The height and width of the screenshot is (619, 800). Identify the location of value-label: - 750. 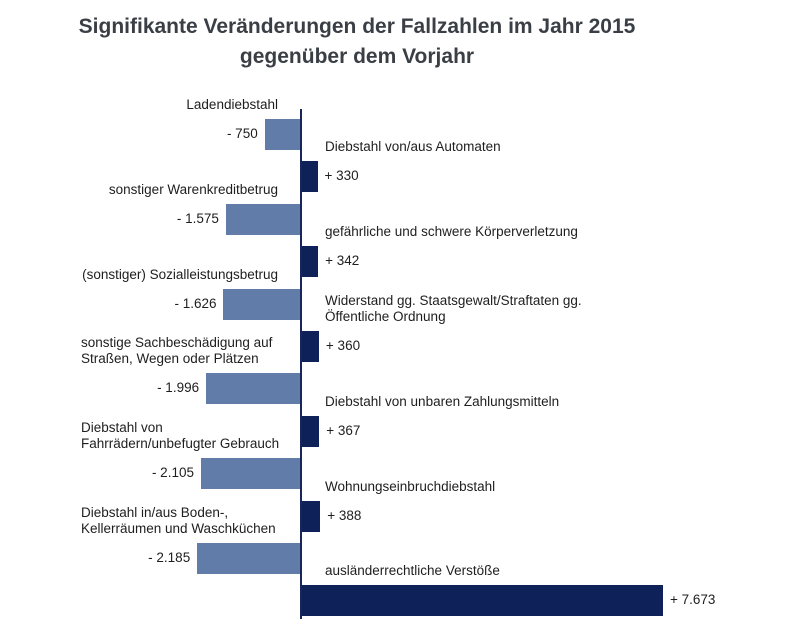
(242, 133).